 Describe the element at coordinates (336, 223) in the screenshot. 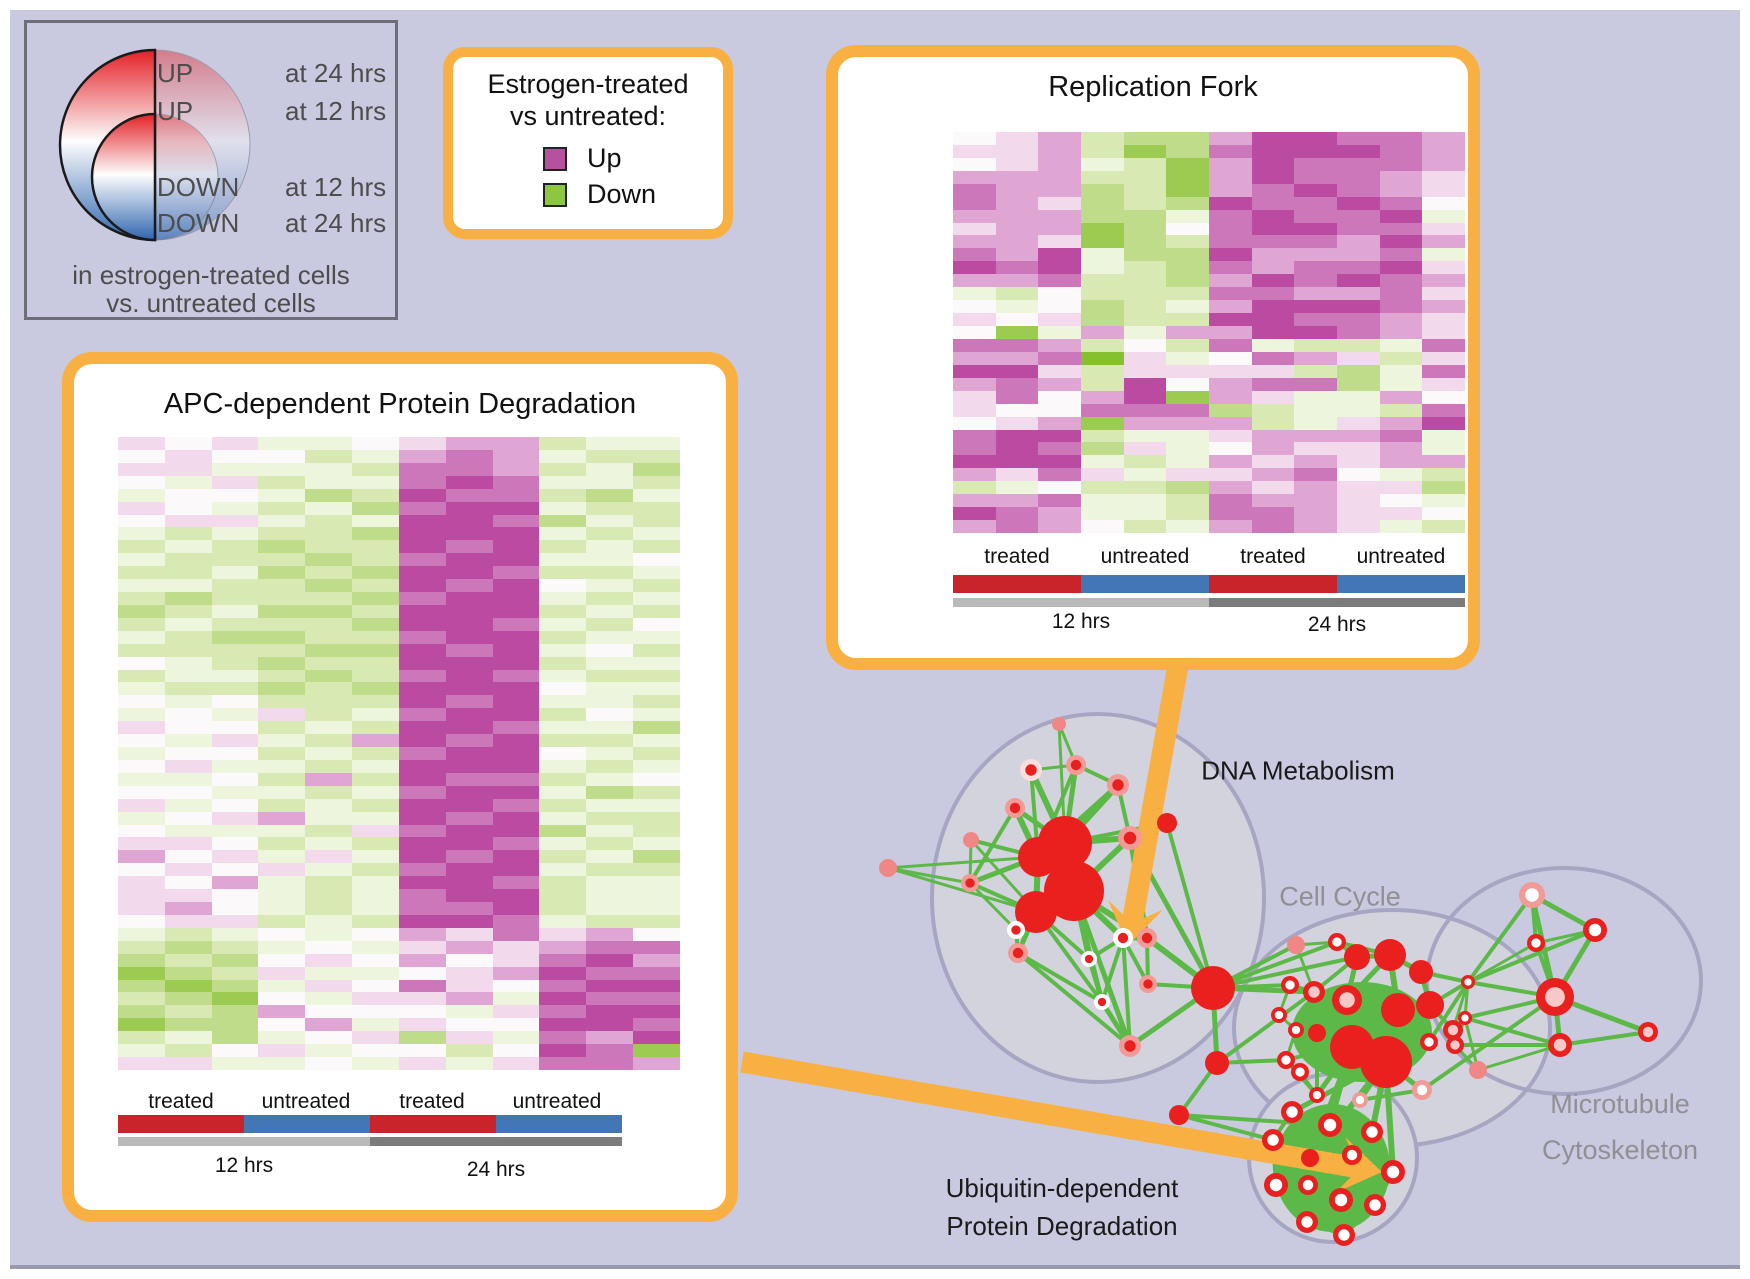

I see `down24-time: at 24 hrs` at that location.